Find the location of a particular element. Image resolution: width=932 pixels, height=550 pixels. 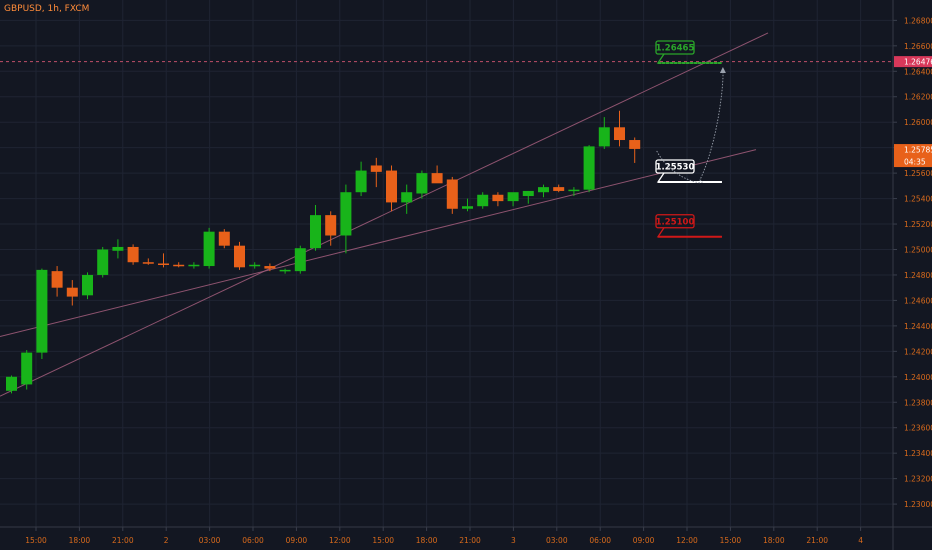

y-tick-label: 1.23400 is located at coordinates (918, 453).